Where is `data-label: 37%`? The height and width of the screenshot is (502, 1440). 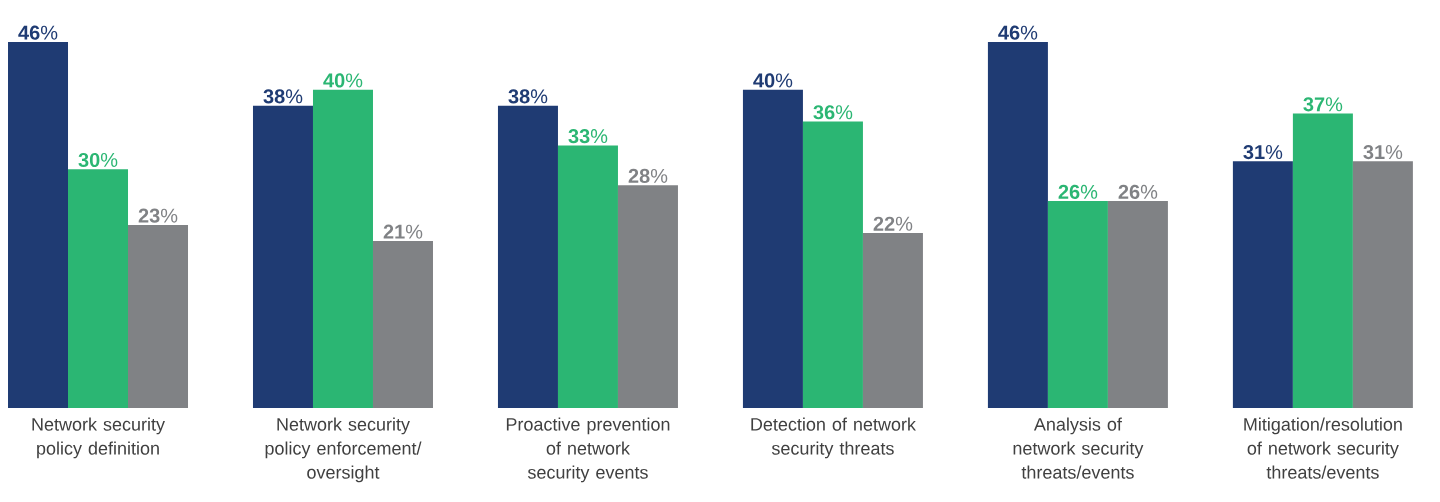
data-label: 37% is located at coordinates (1323, 104).